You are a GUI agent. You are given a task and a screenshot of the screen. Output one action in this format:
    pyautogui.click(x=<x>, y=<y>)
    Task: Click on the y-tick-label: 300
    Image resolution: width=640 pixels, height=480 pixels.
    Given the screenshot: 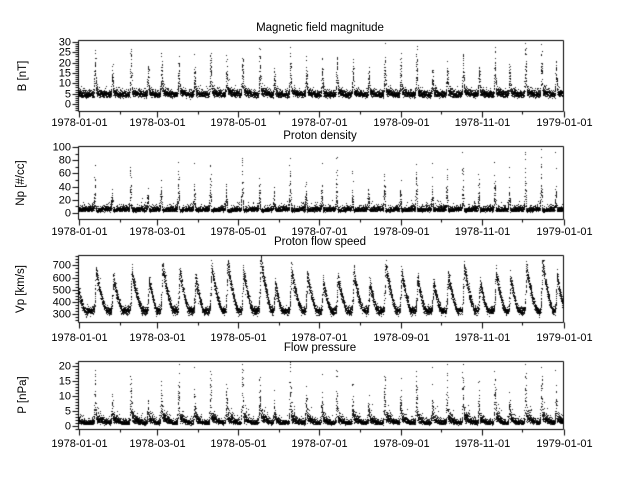 What is the action you would take?
    pyautogui.click(x=61, y=314)
    